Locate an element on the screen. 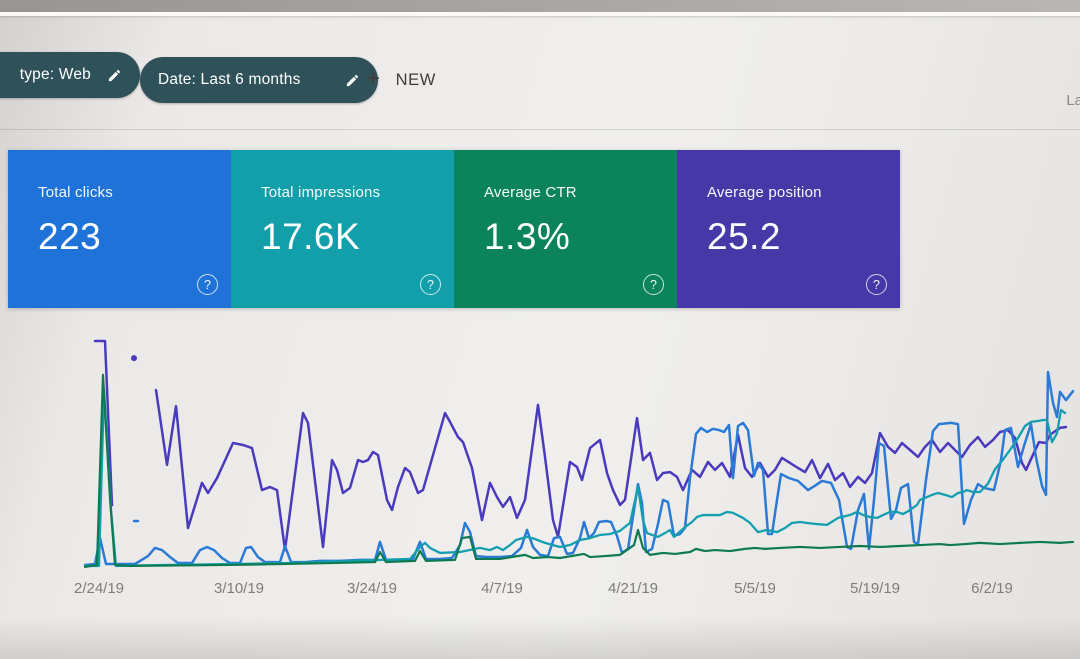 The width and height of the screenshot is (1080, 659). card-value: 25.2 is located at coordinates (744, 236).